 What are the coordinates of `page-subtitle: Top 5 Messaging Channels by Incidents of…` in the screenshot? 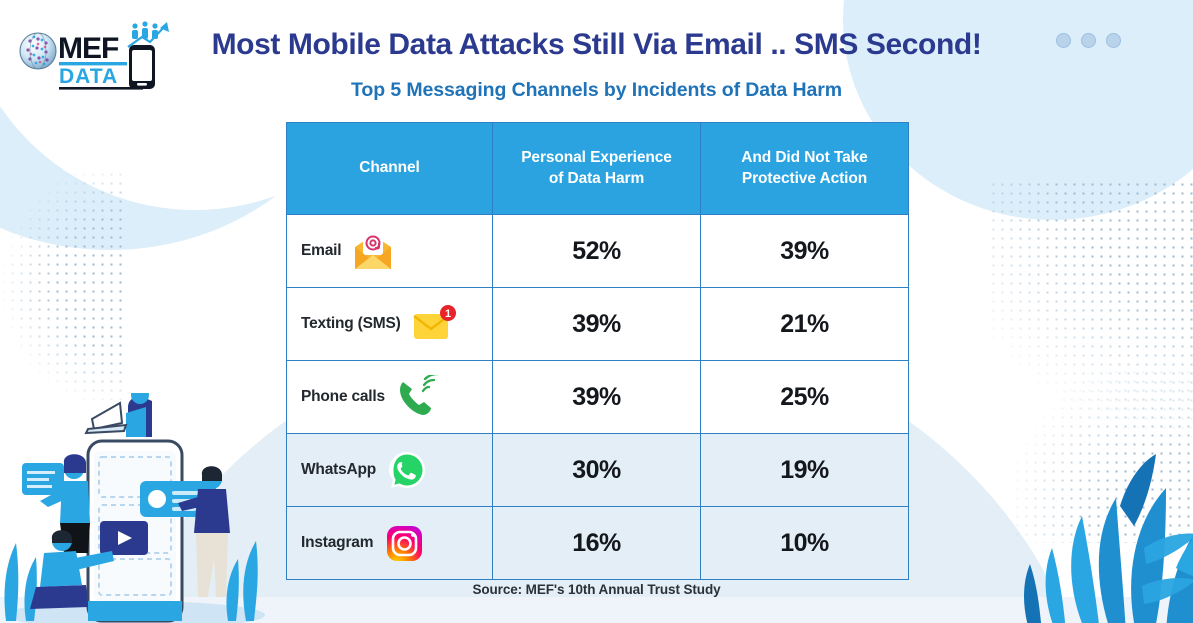 It's located at (596, 90).